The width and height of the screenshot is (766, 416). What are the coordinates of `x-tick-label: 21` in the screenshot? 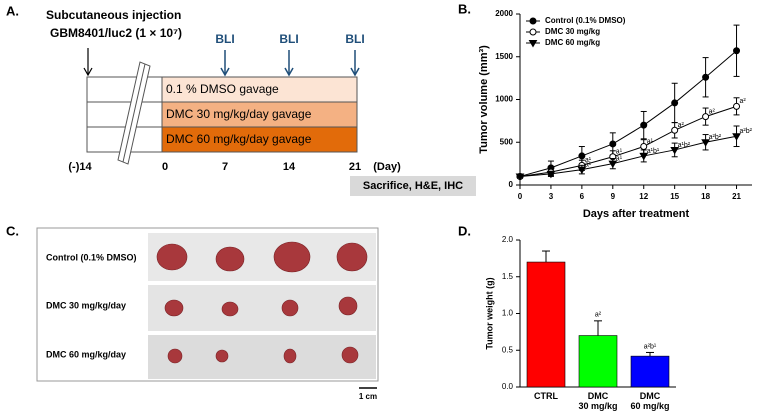 It's located at (736, 196).